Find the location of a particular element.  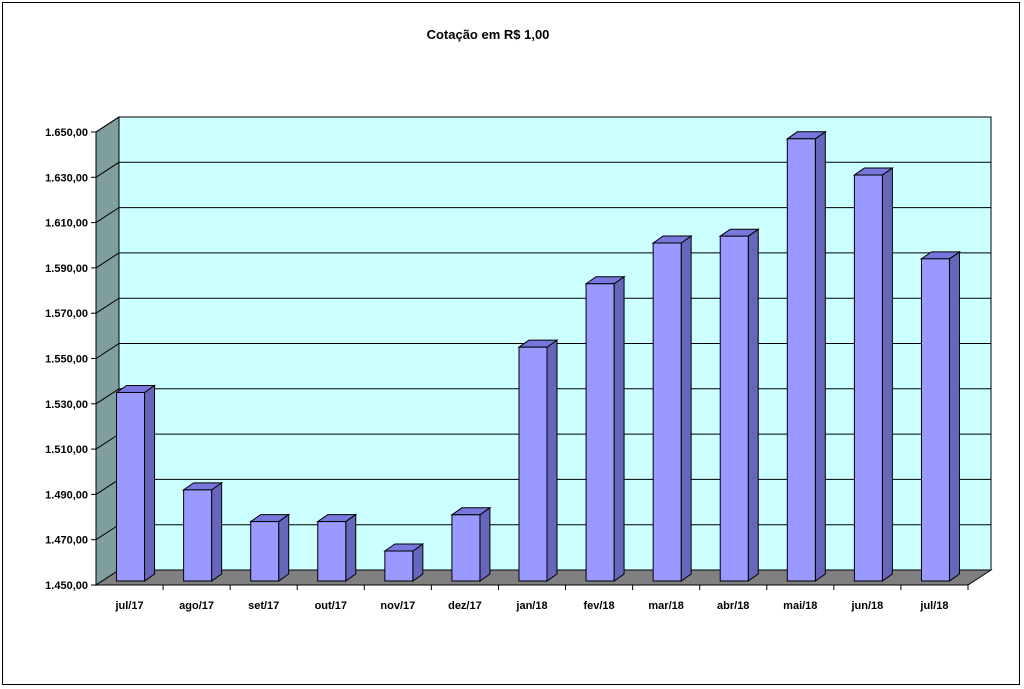

x-tick-label: set/17 is located at coordinates (263, 606).